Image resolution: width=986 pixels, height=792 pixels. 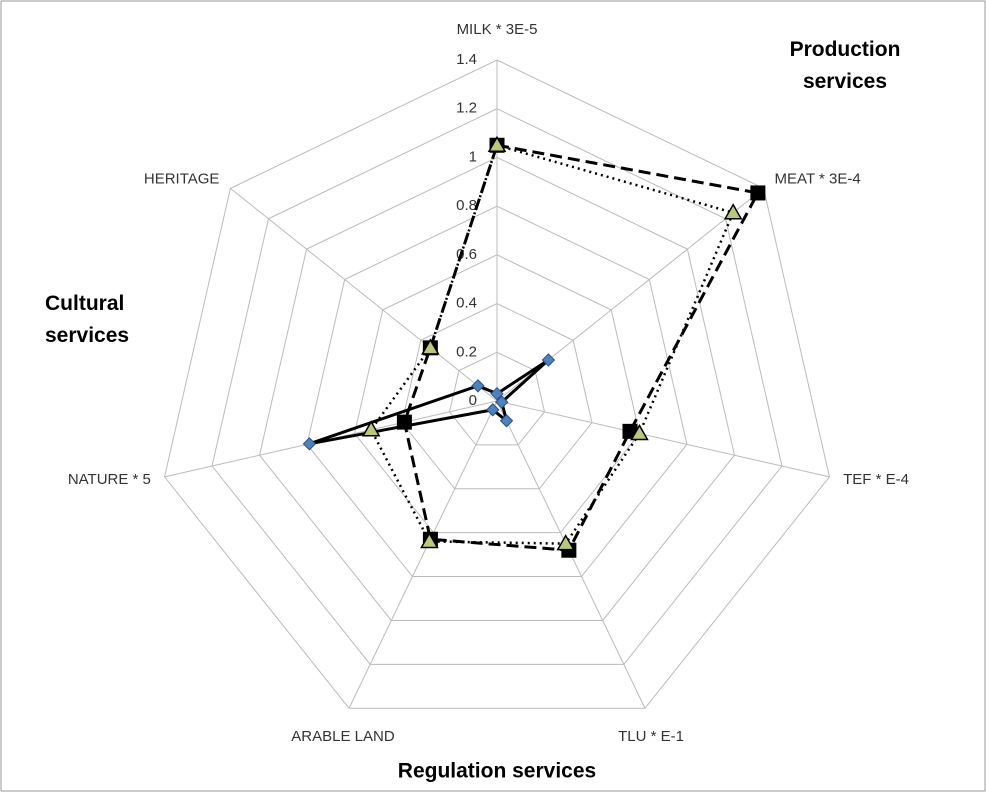 I want to click on annotation: Production services, so click(x=845, y=65).